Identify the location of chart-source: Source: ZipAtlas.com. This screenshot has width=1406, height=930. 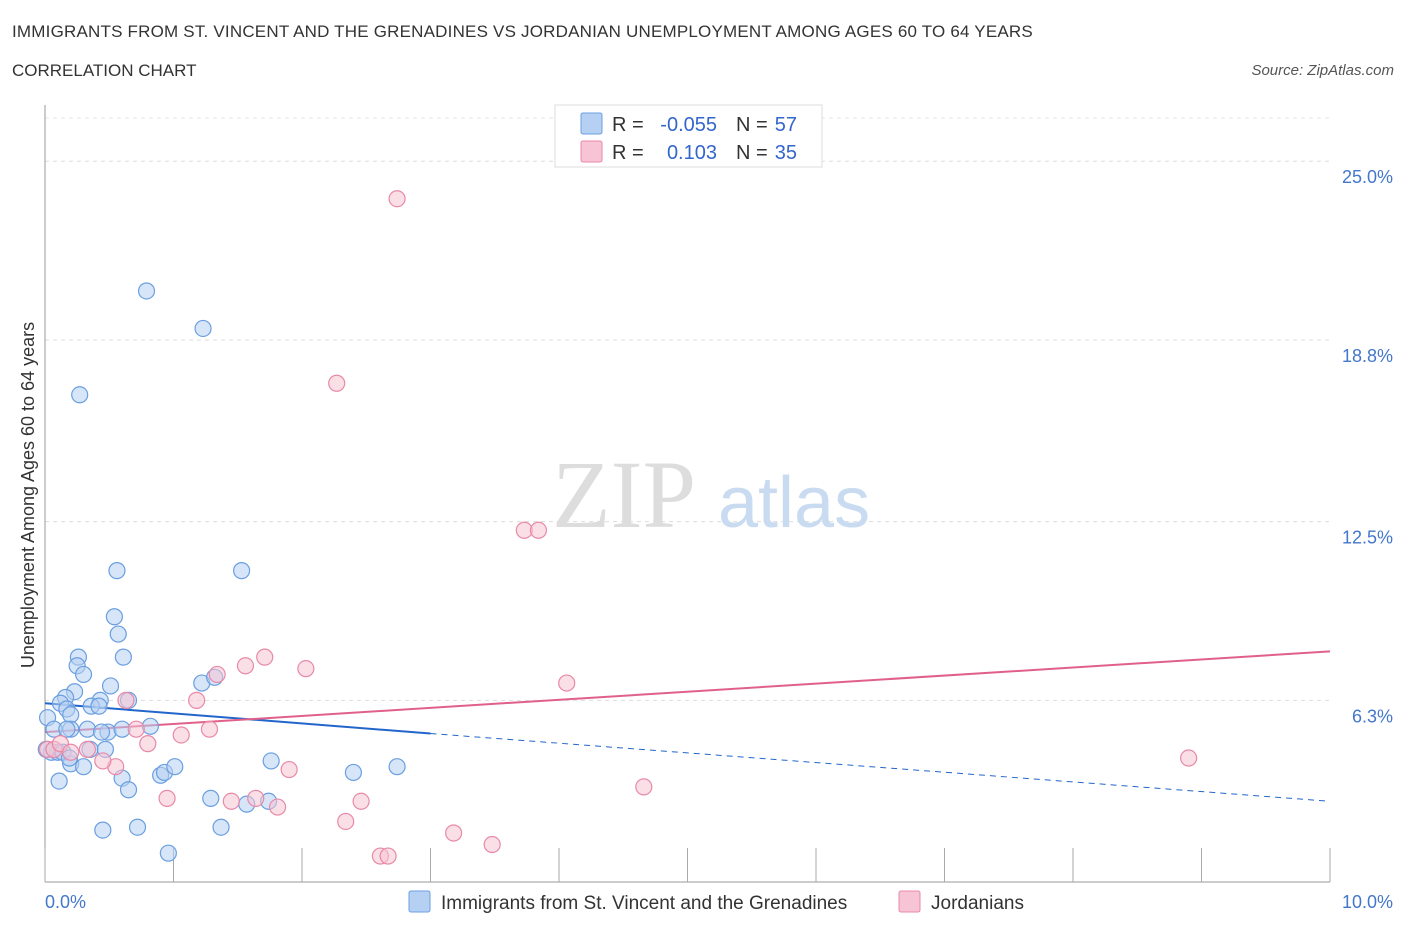
(1322, 70).